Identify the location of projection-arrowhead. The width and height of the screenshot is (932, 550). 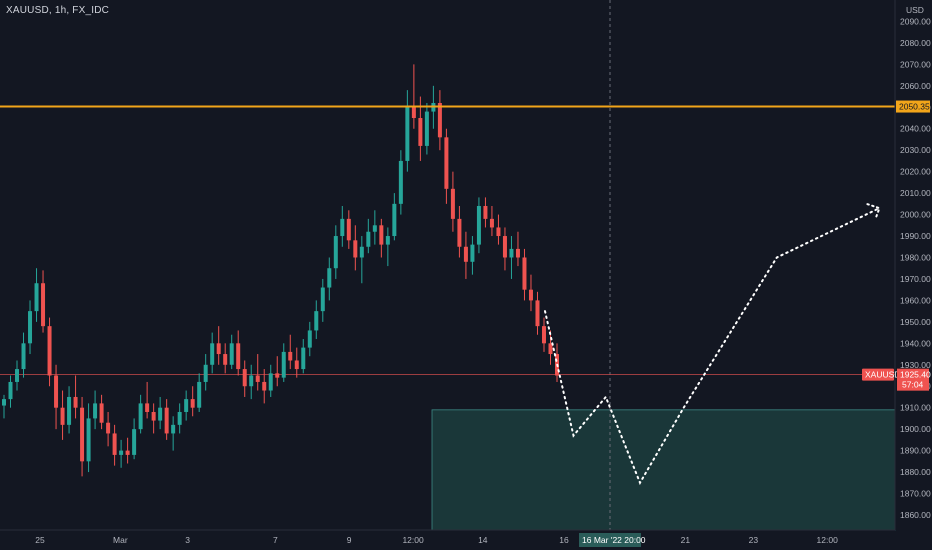
(873, 212).